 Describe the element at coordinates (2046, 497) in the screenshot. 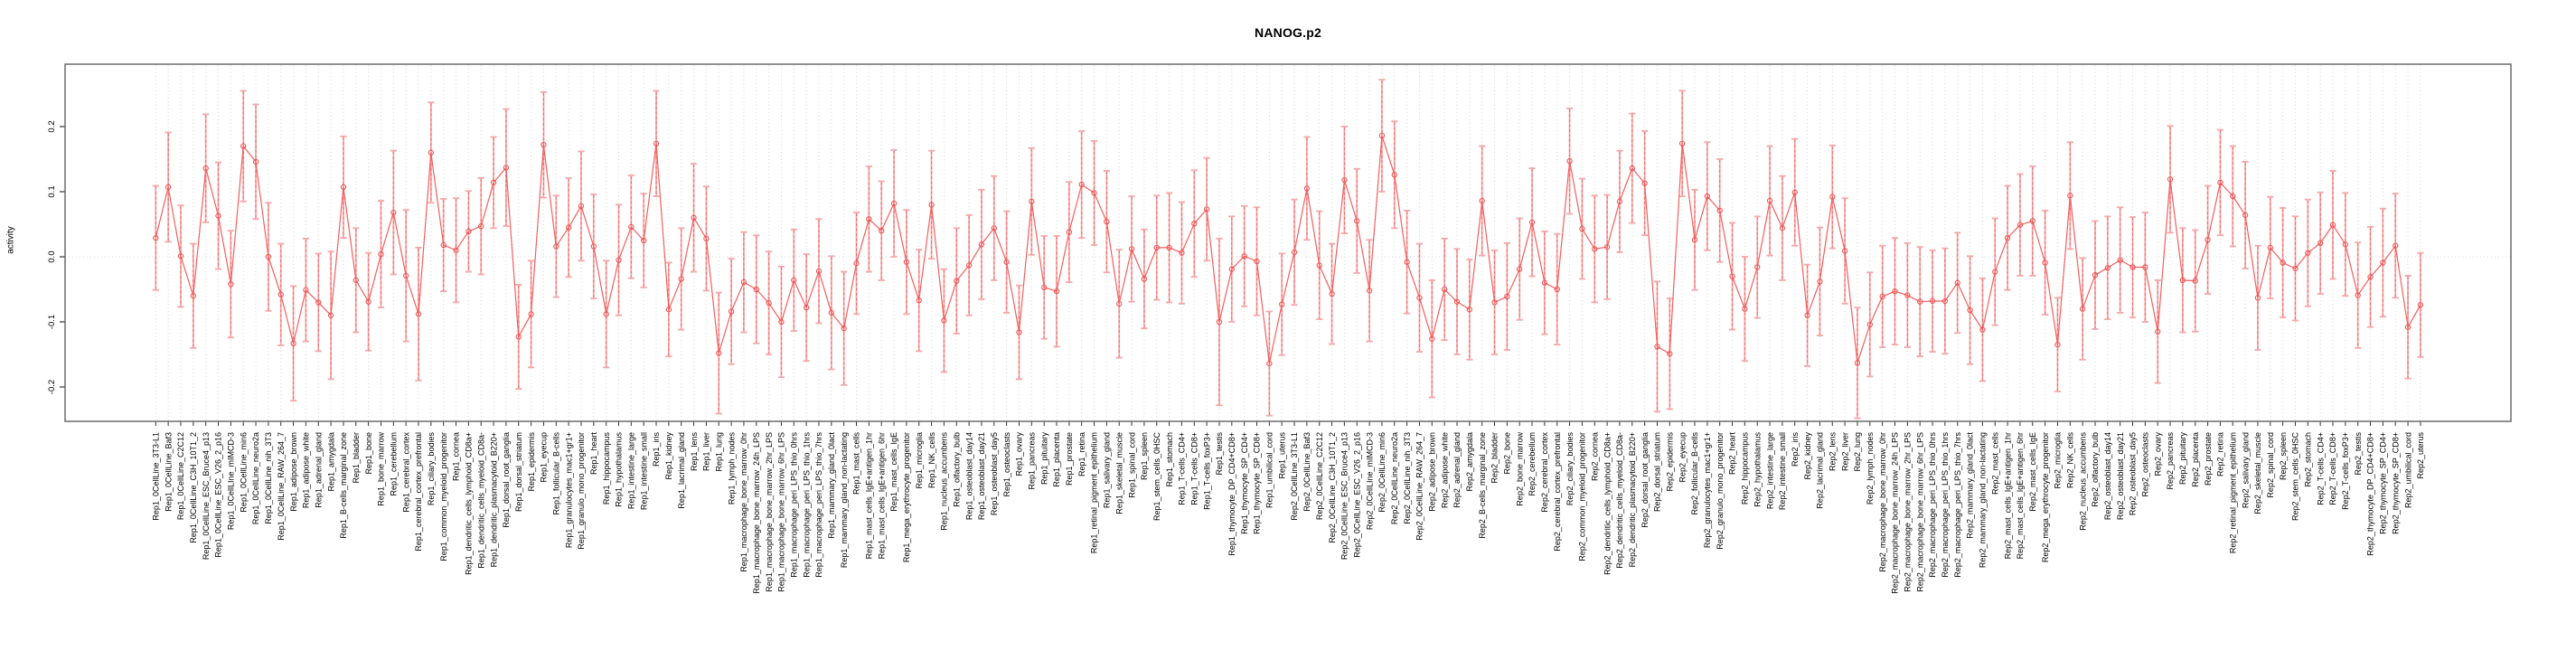

I see `x-tick-label: Rep2_mega_erythrocyte_progenitor` at that location.